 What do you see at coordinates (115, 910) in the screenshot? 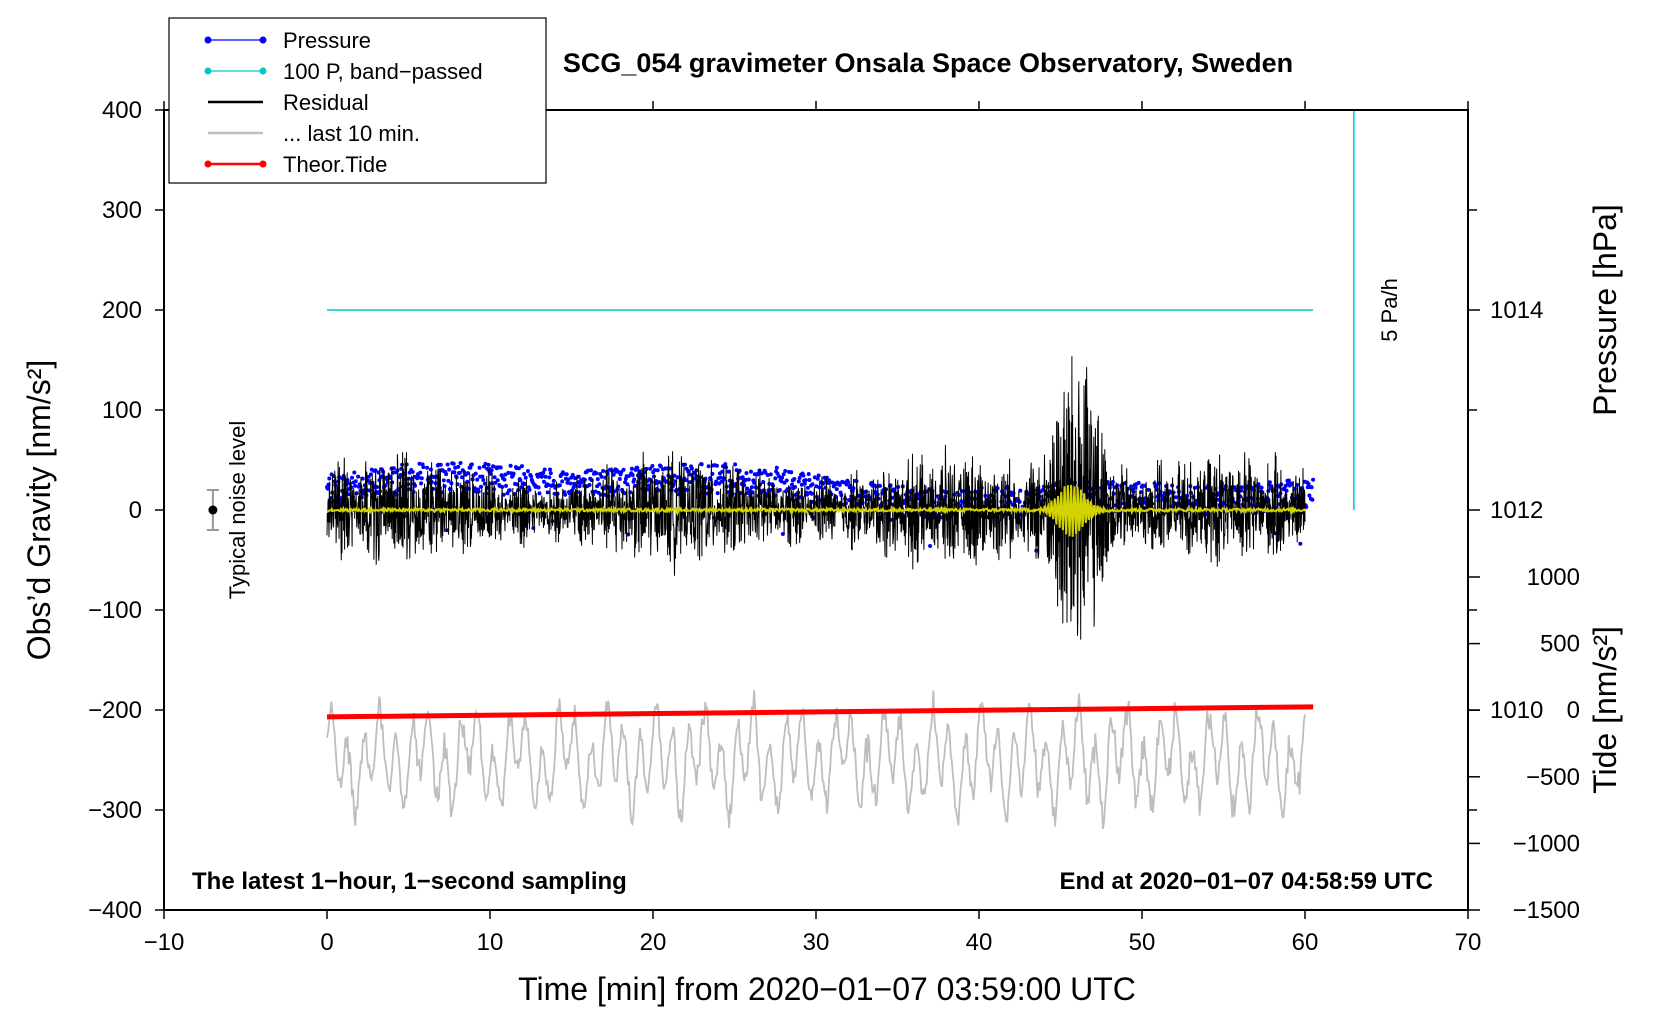
I see `y-tick-label: −400` at bounding box center [115, 910].